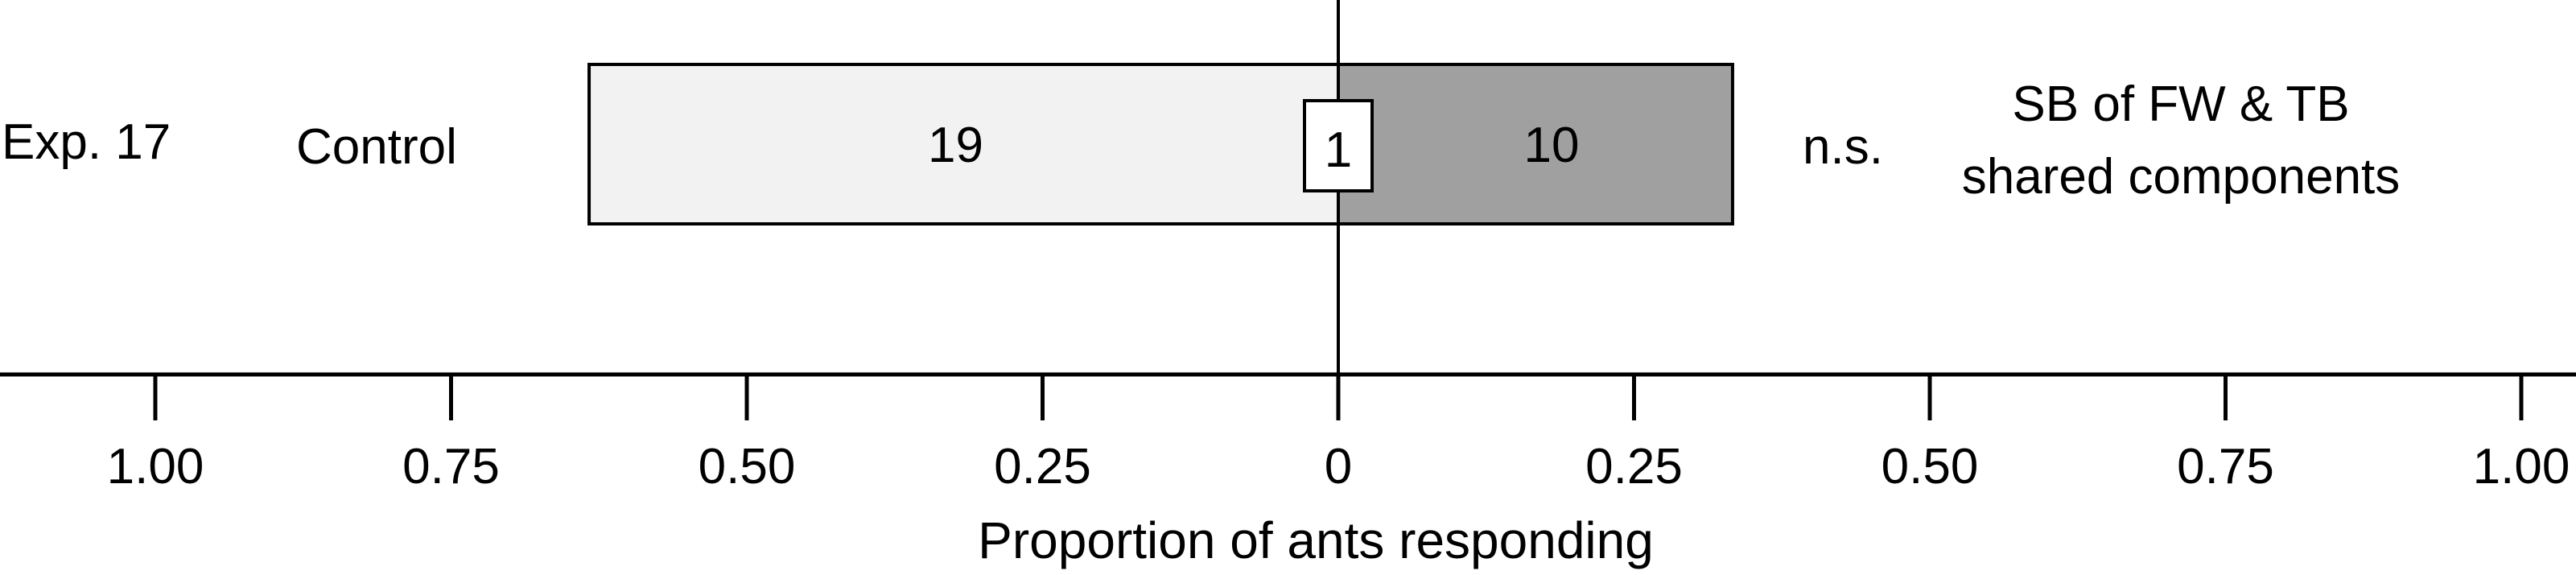 The width and height of the screenshot is (2576, 575). What do you see at coordinates (1551, 146) in the screenshot?
I see `right-count-label: 10` at bounding box center [1551, 146].